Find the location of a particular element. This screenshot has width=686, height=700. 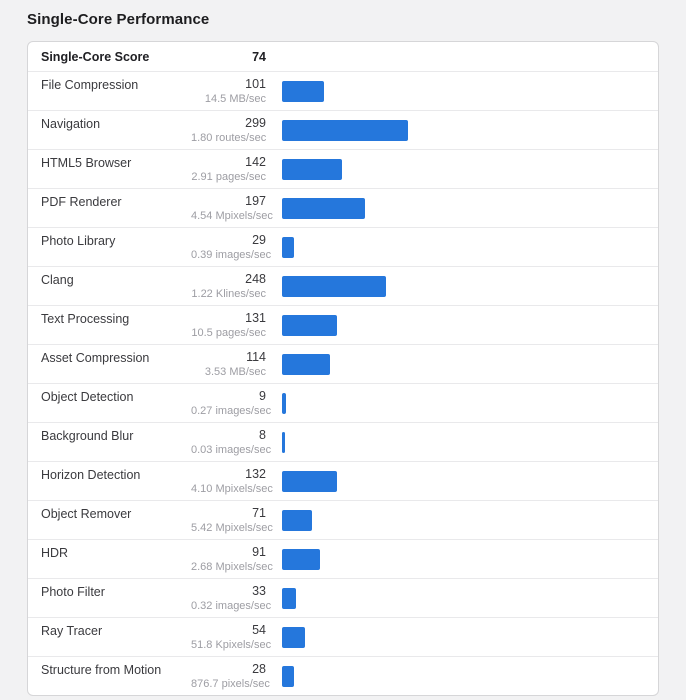

benchmark-score: 8 is located at coordinates (262, 435).